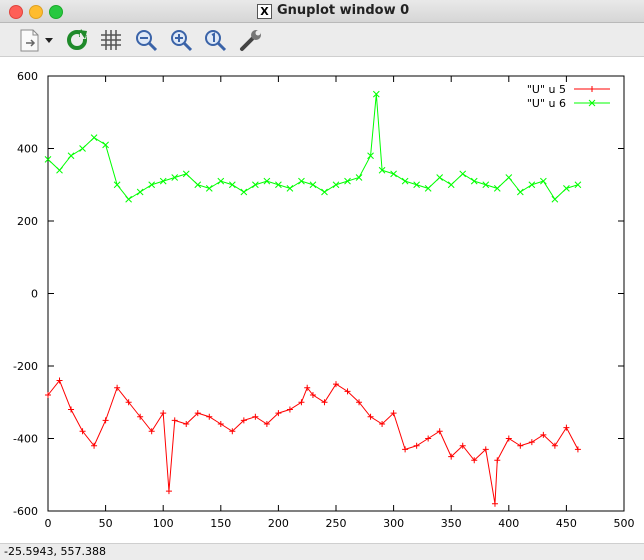 The height and width of the screenshot is (560, 644). I want to click on legend-label: "U" u 6, so click(546, 103).